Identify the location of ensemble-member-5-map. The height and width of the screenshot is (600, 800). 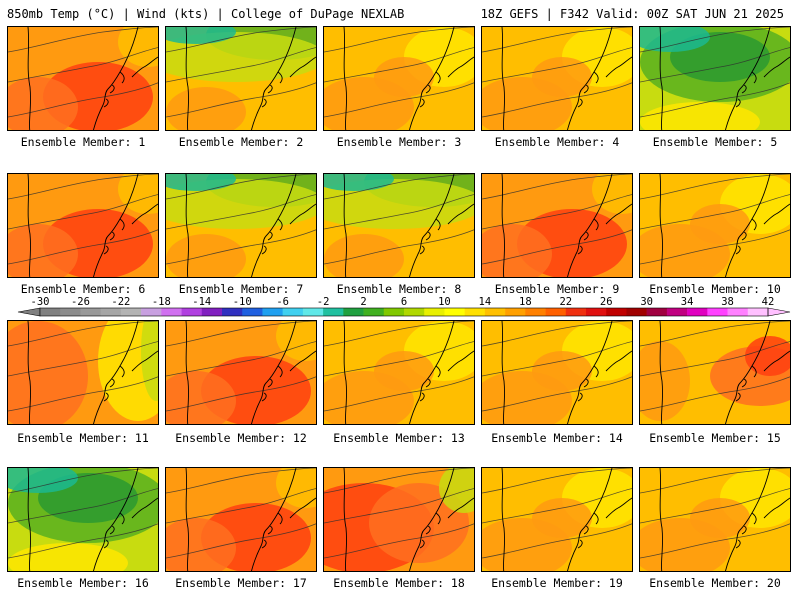
(715, 78).